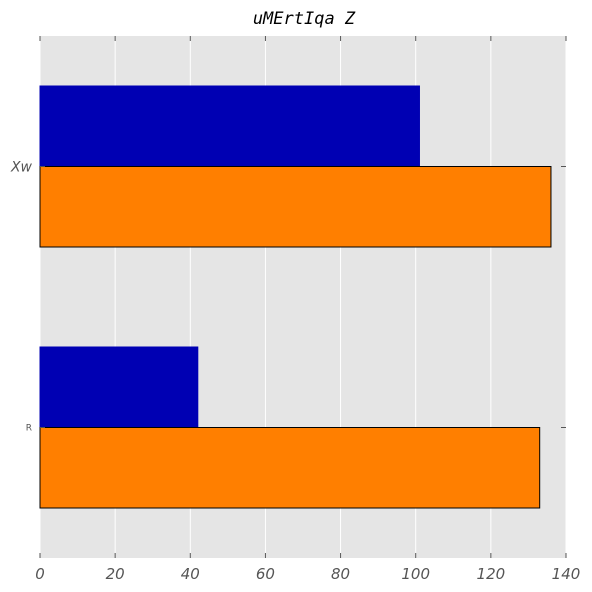 This screenshot has width=592, height=592. I want to click on y-tick-label-xw: Xw, so click(21, 168).